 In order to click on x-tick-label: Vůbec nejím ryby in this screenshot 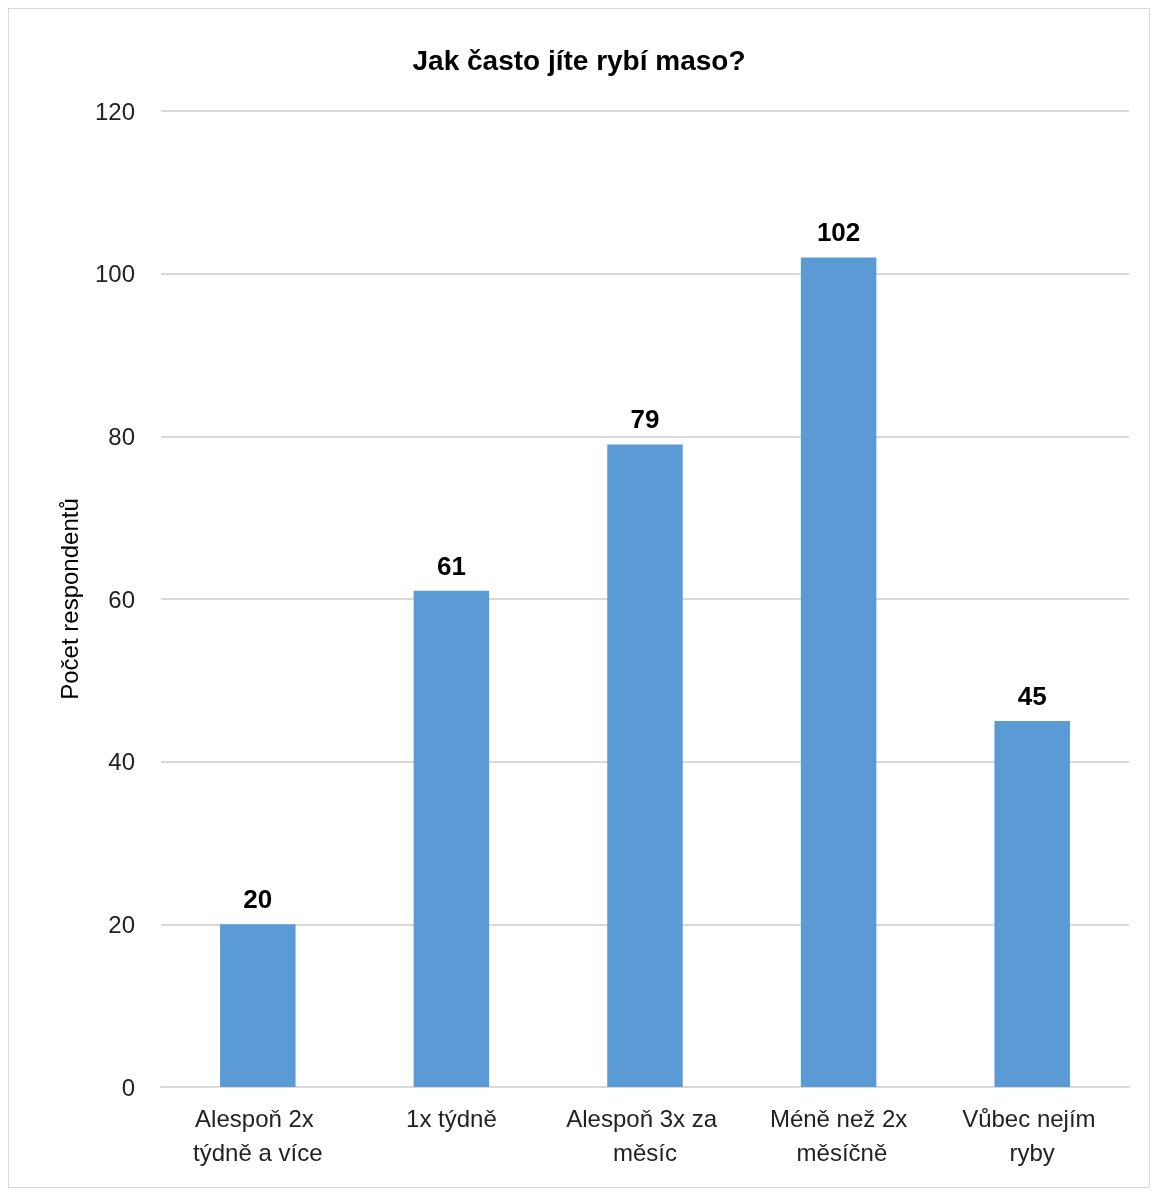, I will do `click(1032, 1135)`.